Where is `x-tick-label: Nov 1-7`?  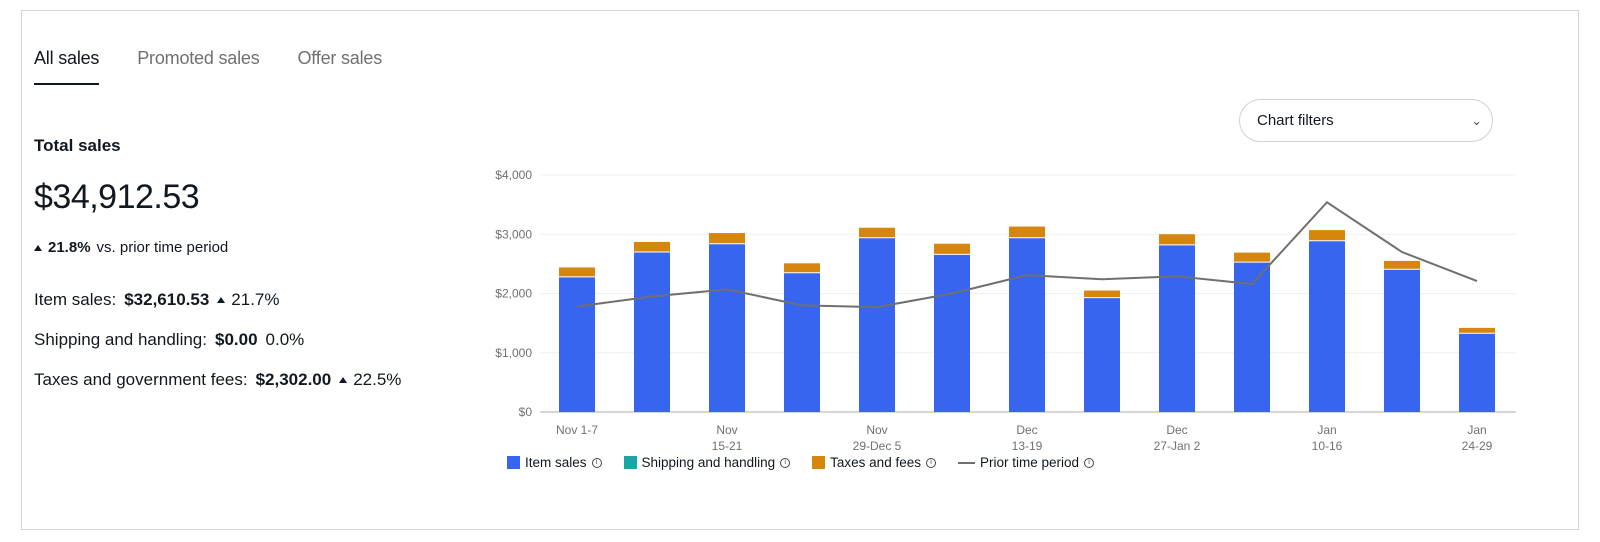 x-tick-label: Nov 1-7 is located at coordinates (577, 430).